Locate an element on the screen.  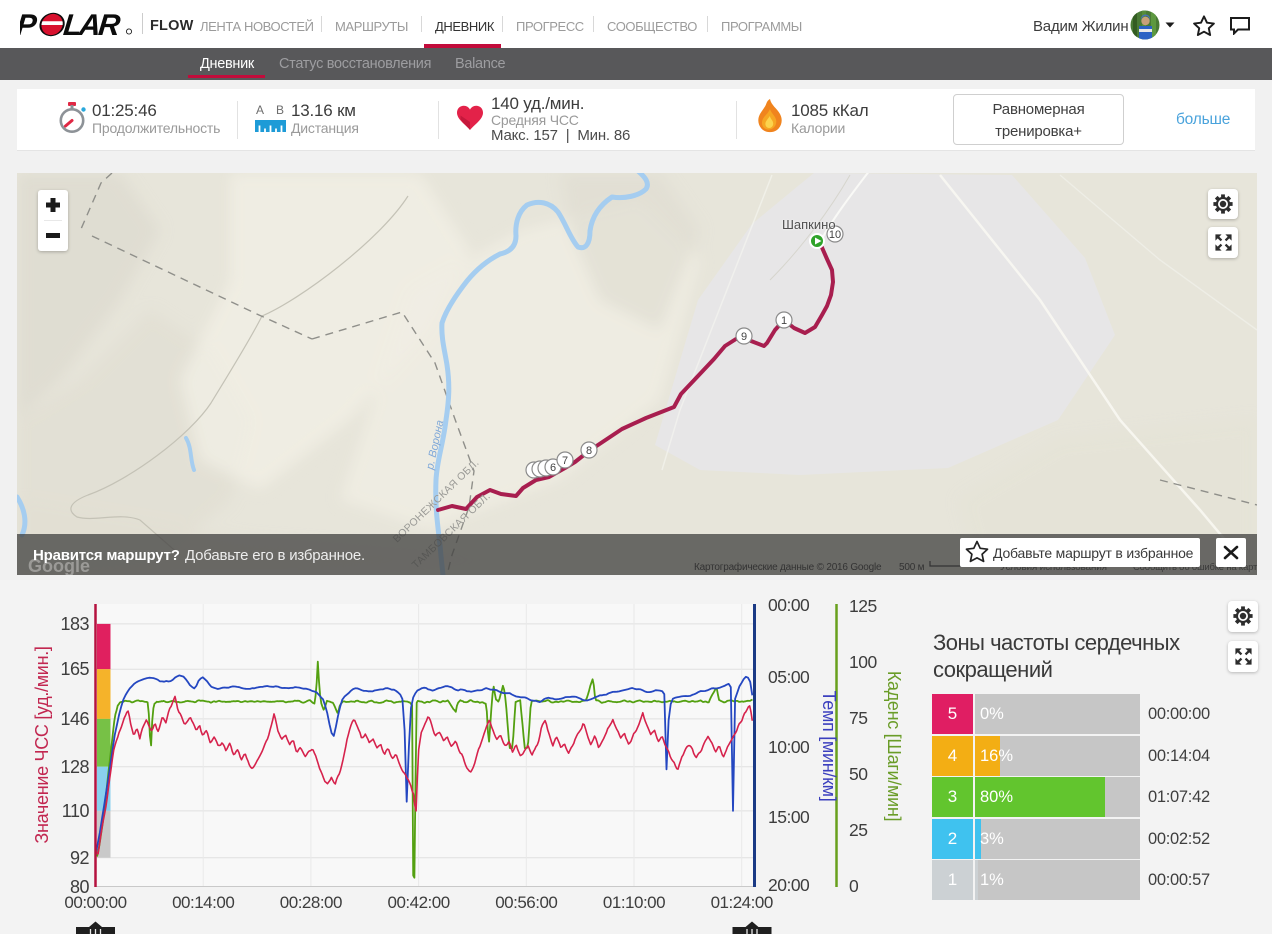
svg-text: Сообщить об ошибке на карте is located at coordinates (1195, 567).